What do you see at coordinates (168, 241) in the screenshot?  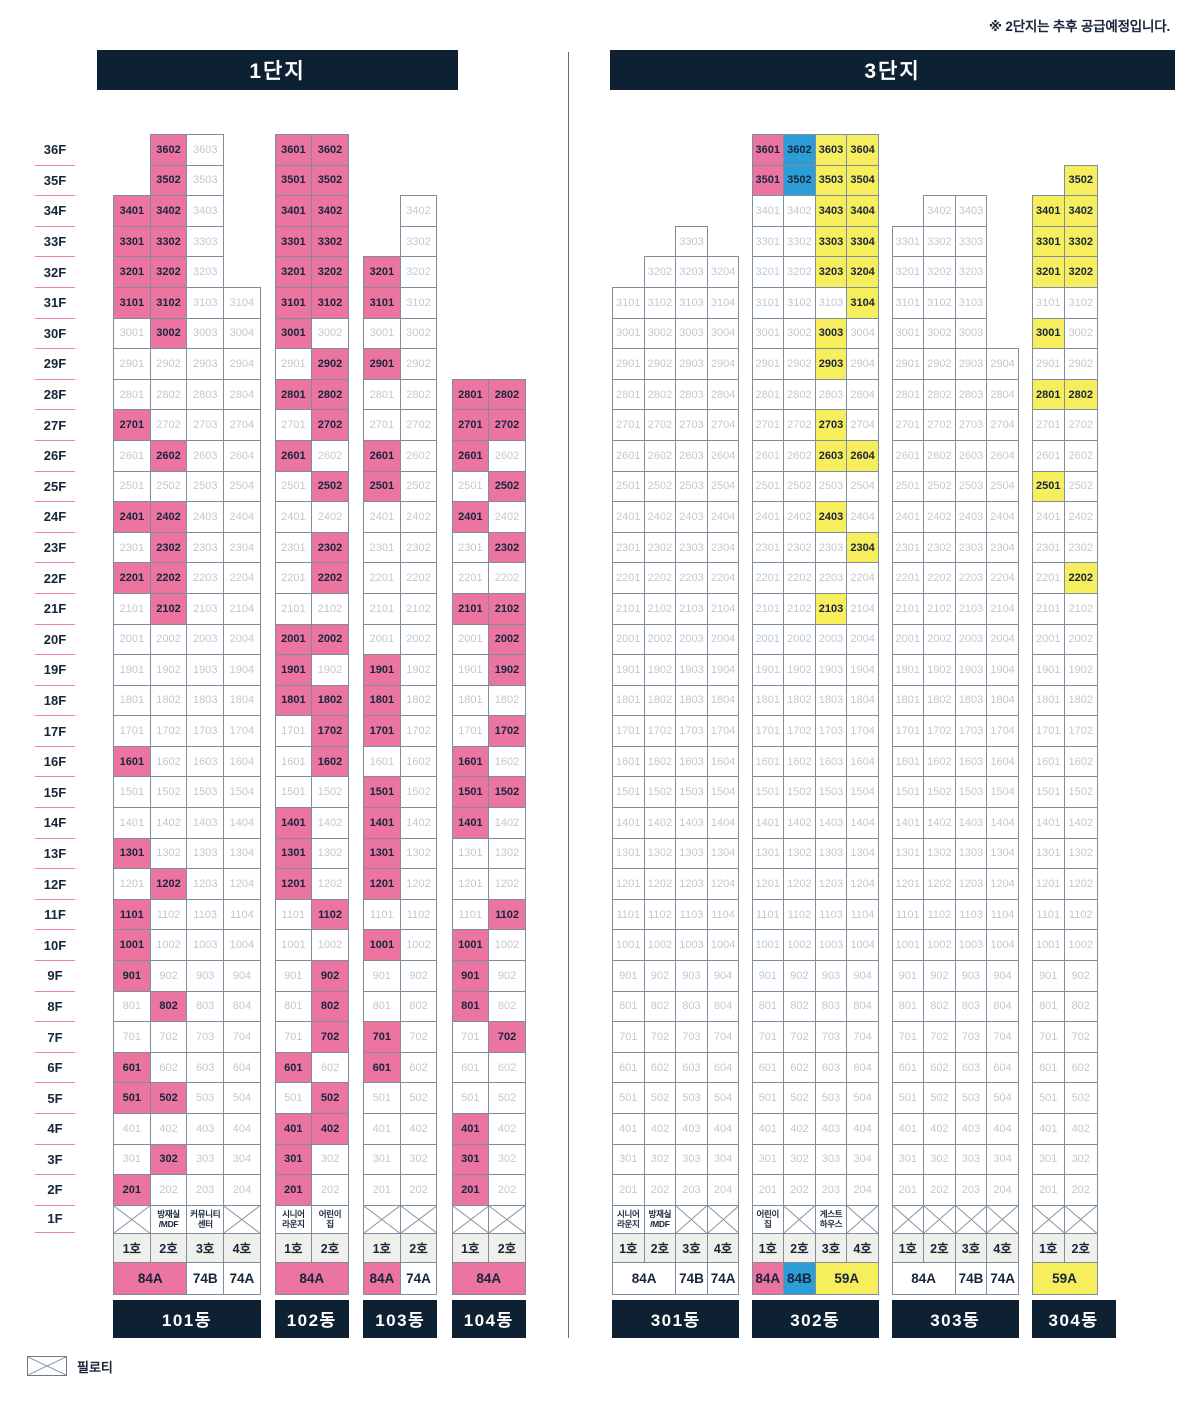 I see `unit-cell: 3302` at bounding box center [168, 241].